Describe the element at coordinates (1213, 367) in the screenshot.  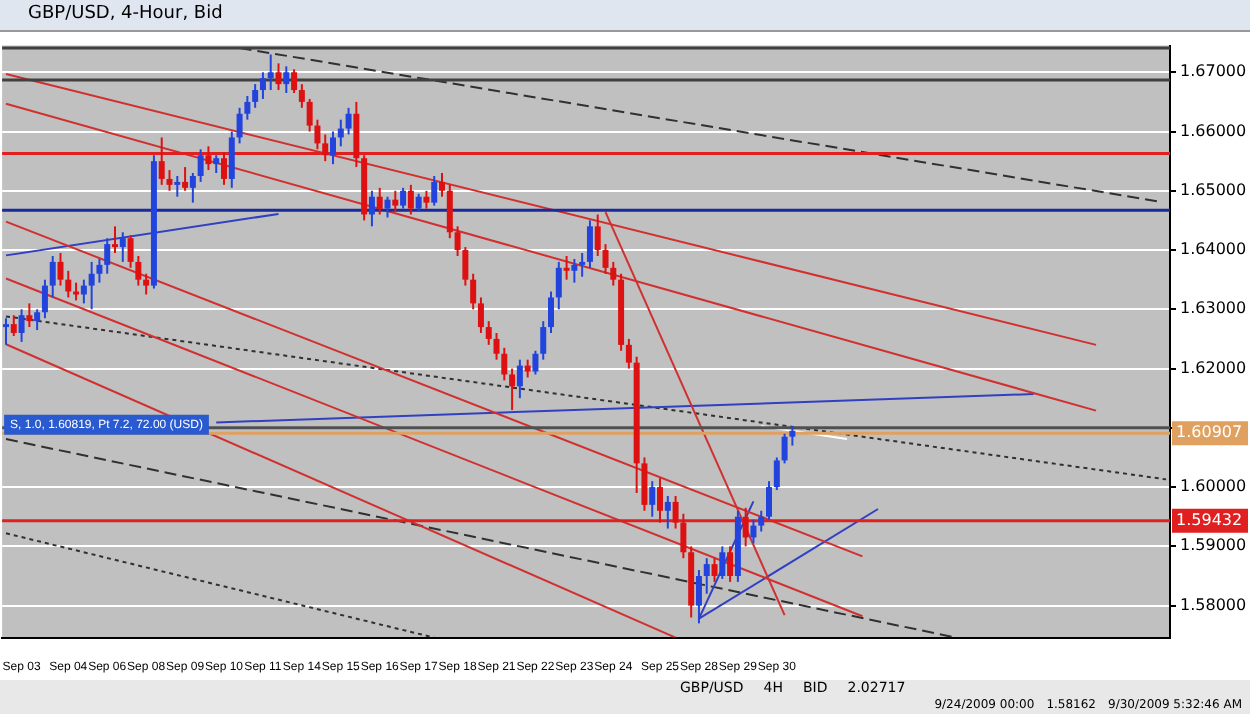
I see `y-tick-label: 1.62000` at that location.